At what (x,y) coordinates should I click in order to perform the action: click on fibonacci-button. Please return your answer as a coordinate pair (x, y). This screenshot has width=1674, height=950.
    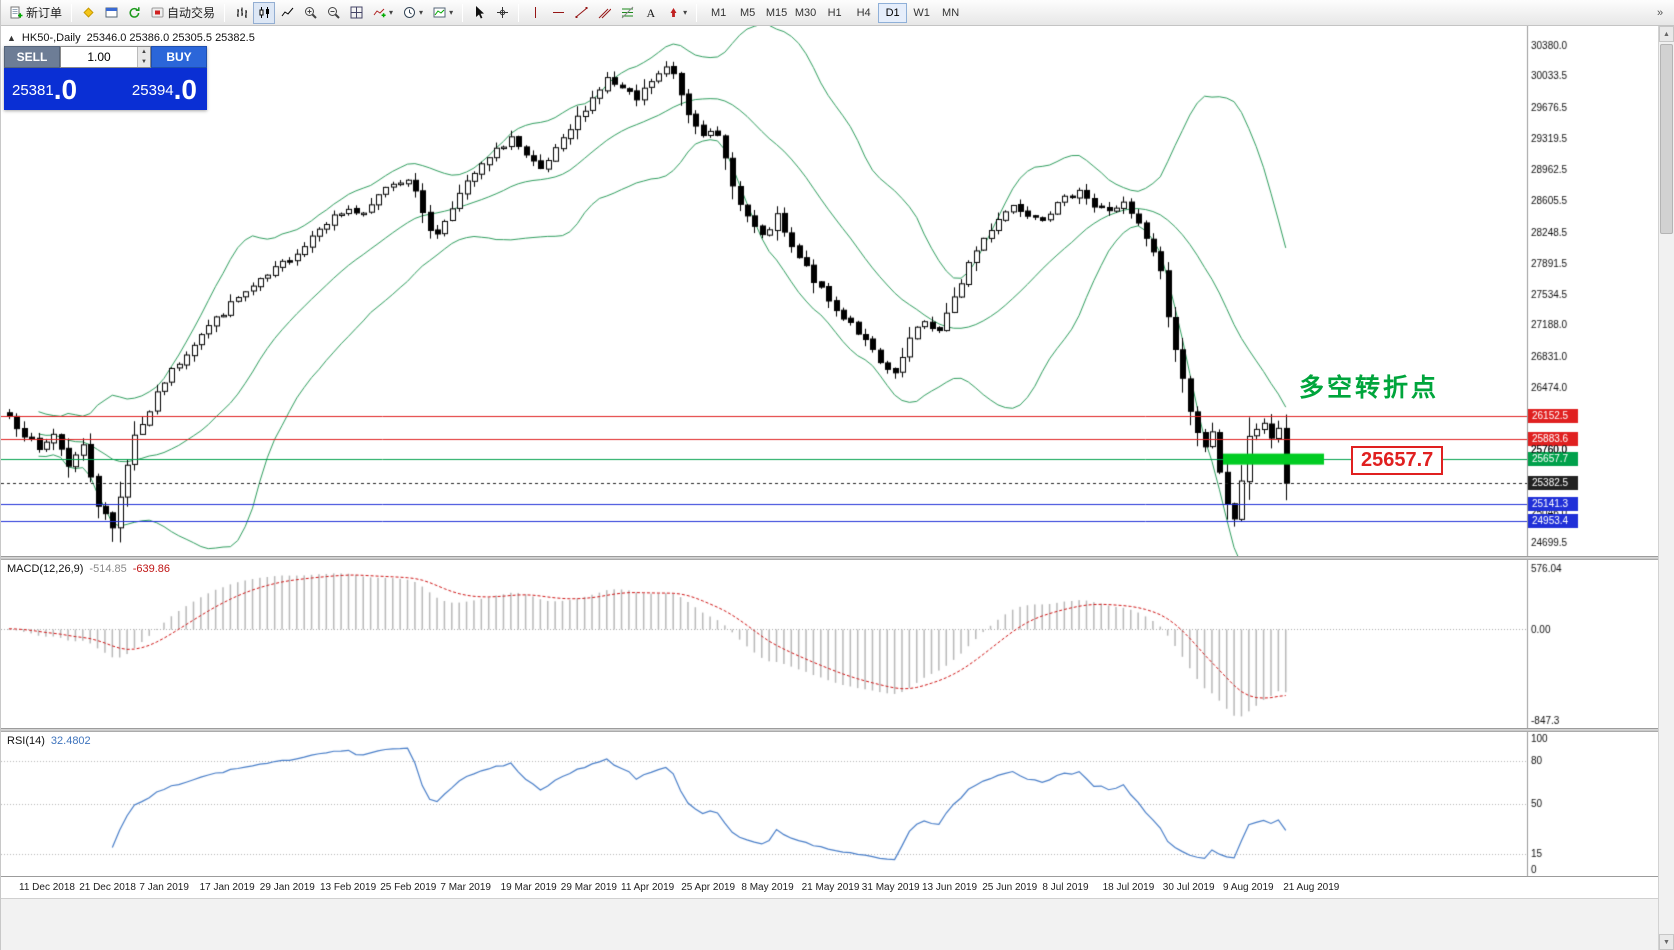
    Looking at the image, I should click on (627, 13).